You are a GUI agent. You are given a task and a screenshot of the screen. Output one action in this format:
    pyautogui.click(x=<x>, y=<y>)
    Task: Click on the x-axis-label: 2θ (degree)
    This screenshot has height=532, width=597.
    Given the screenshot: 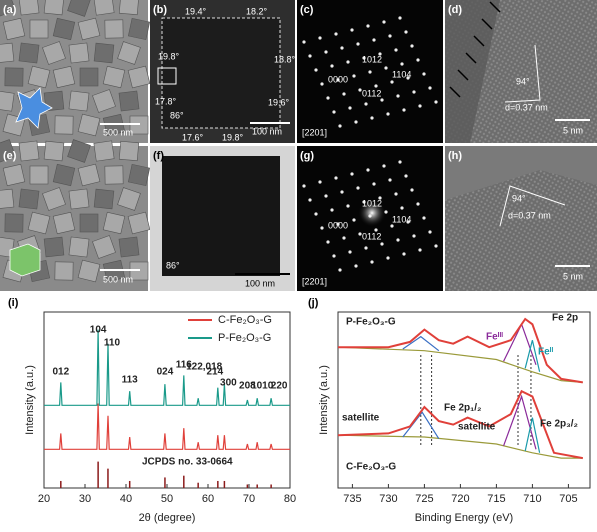 What is the action you would take?
    pyautogui.click(x=167, y=518)
    